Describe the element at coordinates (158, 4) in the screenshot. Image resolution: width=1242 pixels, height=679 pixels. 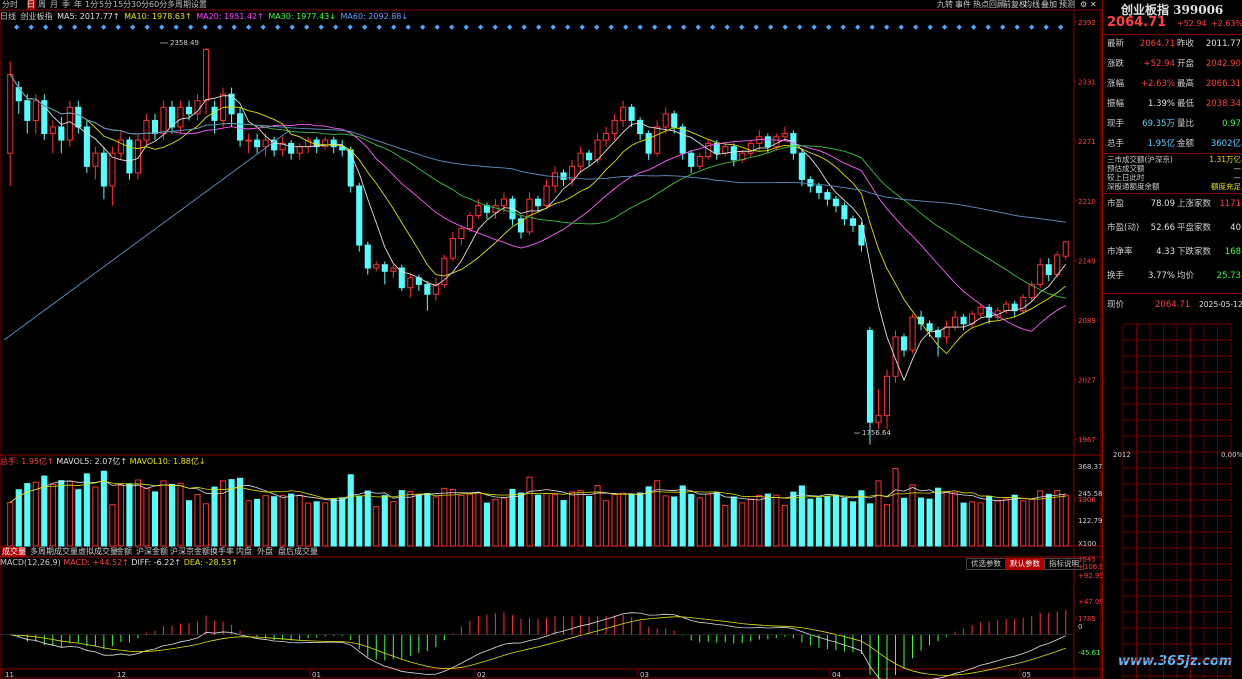
I see `period-tab-10: 60分` at that location.